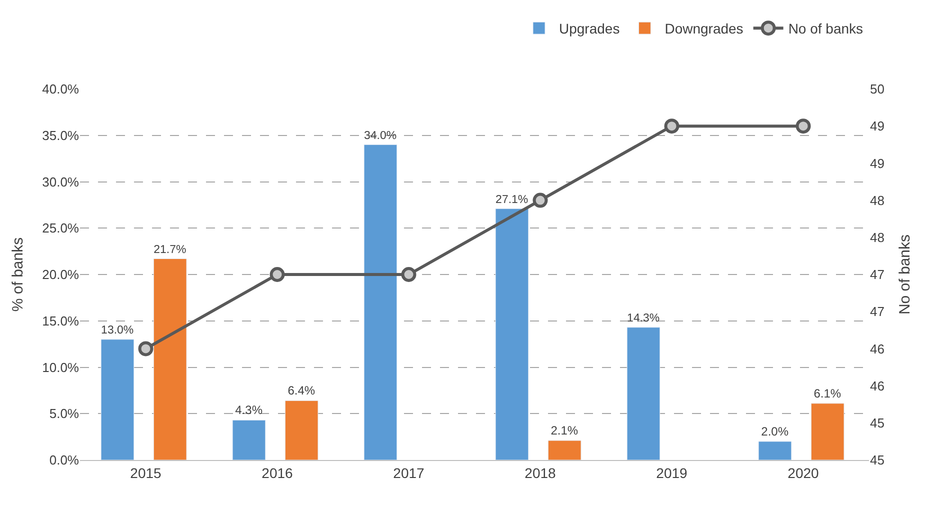 This screenshot has width=949, height=510. What do you see at coordinates (828, 393) in the screenshot?
I see `data-label: 6.1%` at bounding box center [828, 393].